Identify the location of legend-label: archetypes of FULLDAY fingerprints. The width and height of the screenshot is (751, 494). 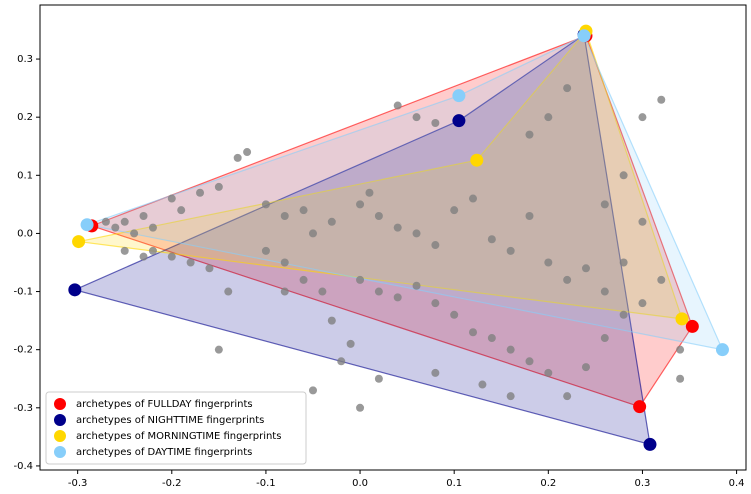
(164, 404).